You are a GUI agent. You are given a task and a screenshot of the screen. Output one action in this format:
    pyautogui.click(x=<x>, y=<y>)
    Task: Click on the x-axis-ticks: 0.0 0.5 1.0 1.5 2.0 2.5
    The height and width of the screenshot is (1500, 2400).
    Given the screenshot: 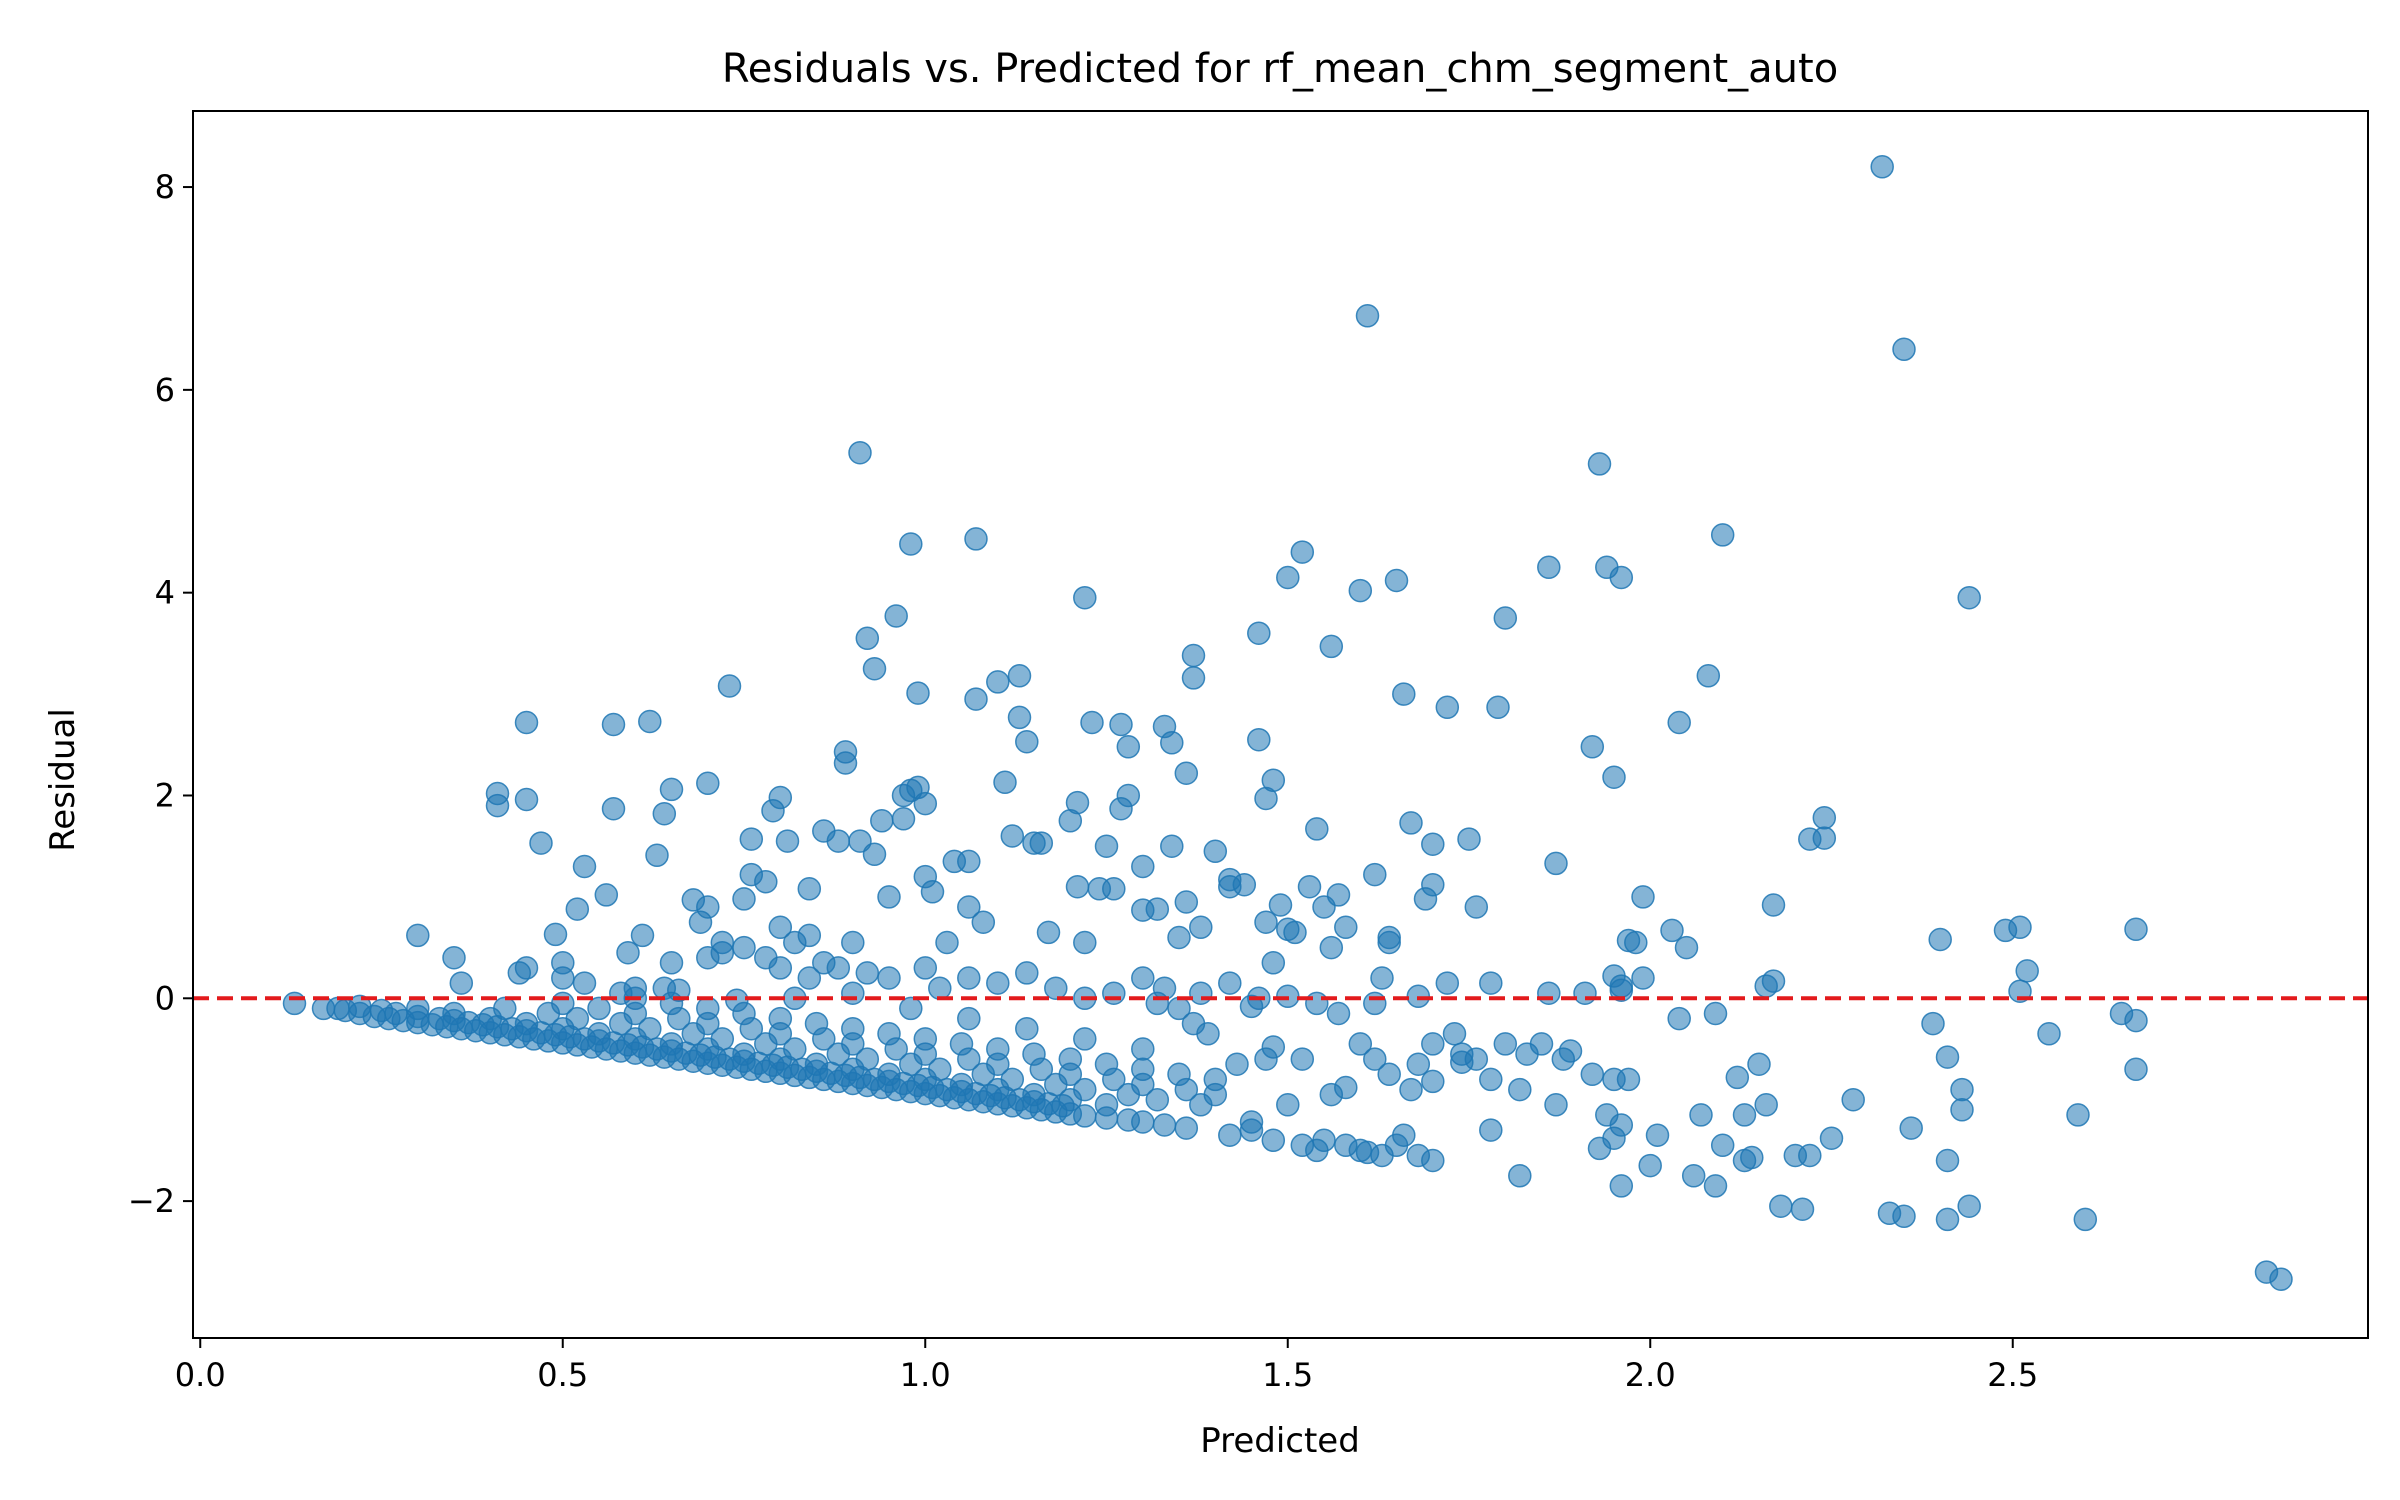 What is the action you would take?
    pyautogui.click(x=1106, y=1366)
    